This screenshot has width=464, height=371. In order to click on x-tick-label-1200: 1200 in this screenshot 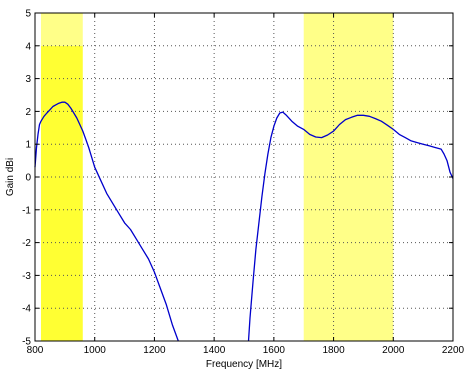, I will do `click(154, 350)`.